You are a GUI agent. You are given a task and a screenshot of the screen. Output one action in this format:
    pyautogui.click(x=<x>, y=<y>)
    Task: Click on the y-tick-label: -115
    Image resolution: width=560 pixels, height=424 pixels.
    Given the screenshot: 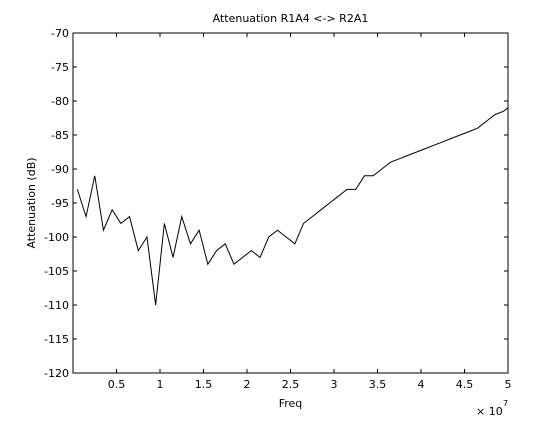 What is the action you would take?
    pyautogui.click(x=56, y=339)
    